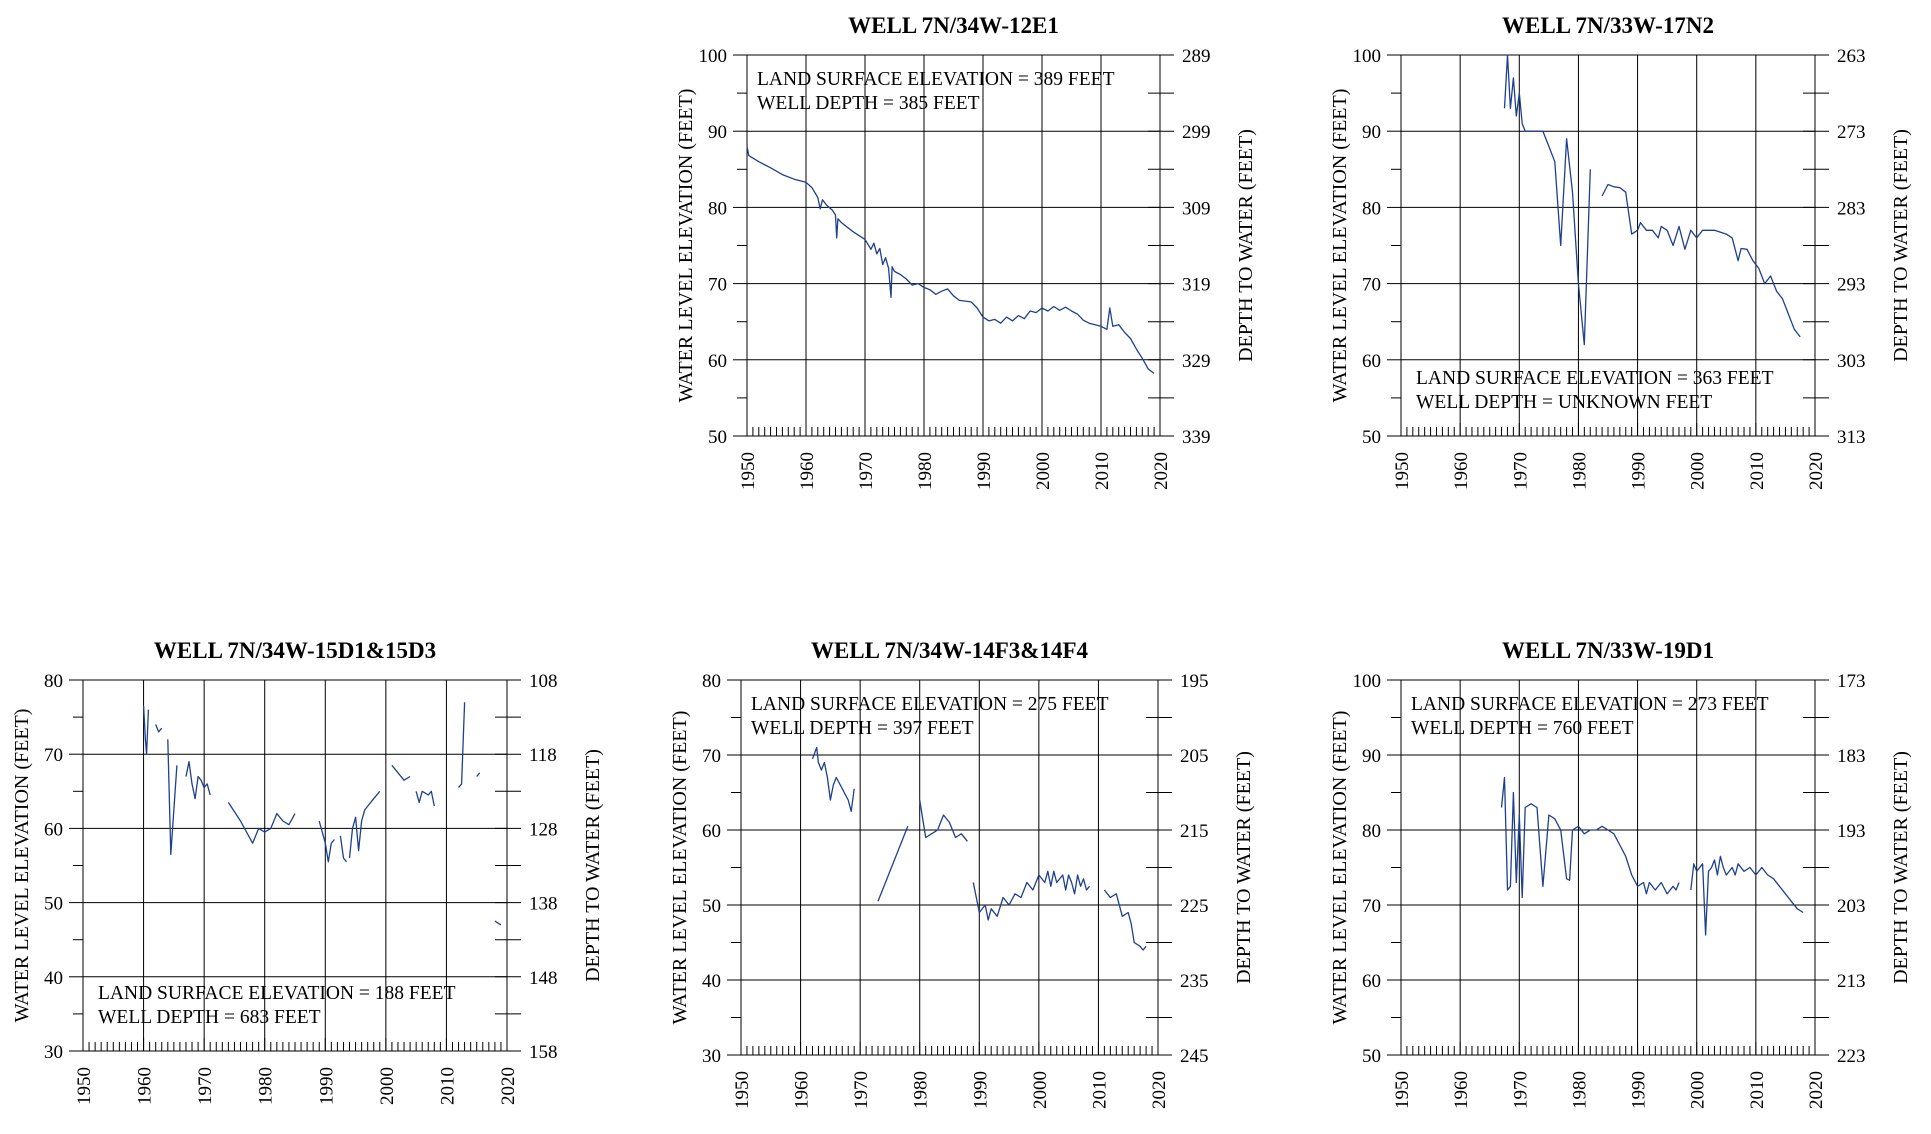  Describe the element at coordinates (1194, 981) in the screenshot. I see `y2-tick-label: 235` at that location.